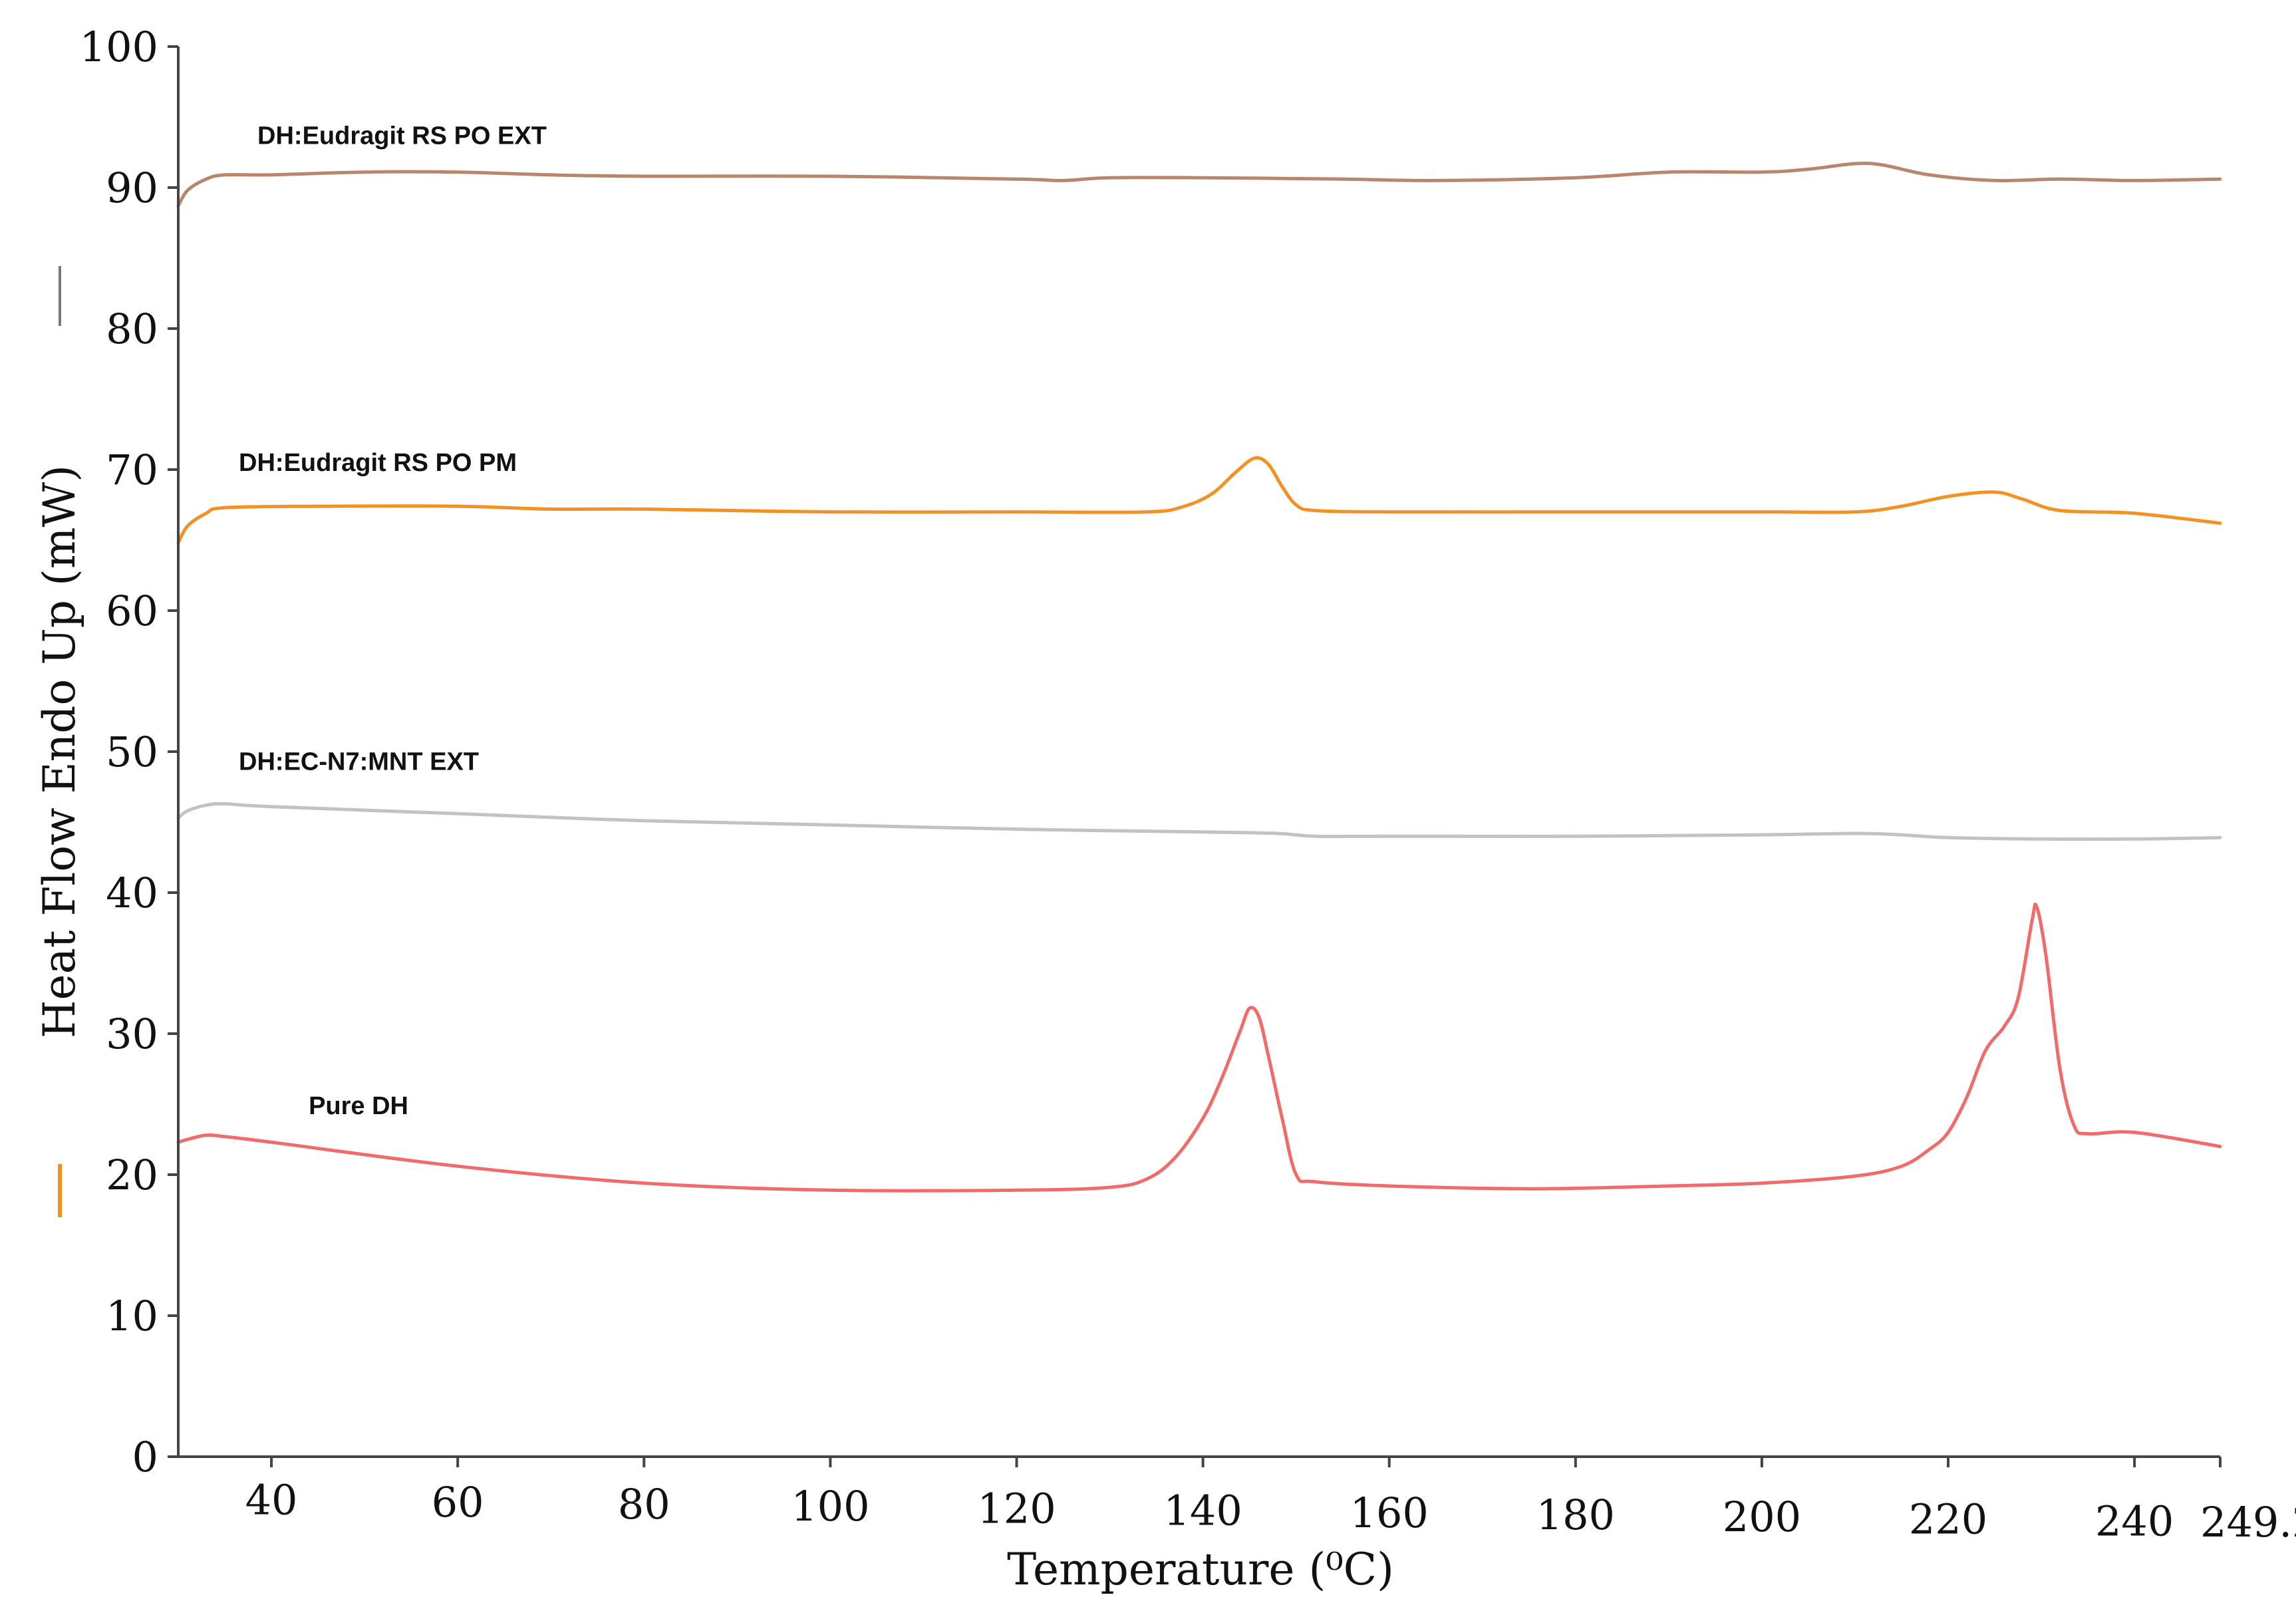 Image resolution: width=2296 pixels, height=1613 pixels. Describe the element at coordinates (132, 329) in the screenshot. I see `y-tick-label: 80` at that location.